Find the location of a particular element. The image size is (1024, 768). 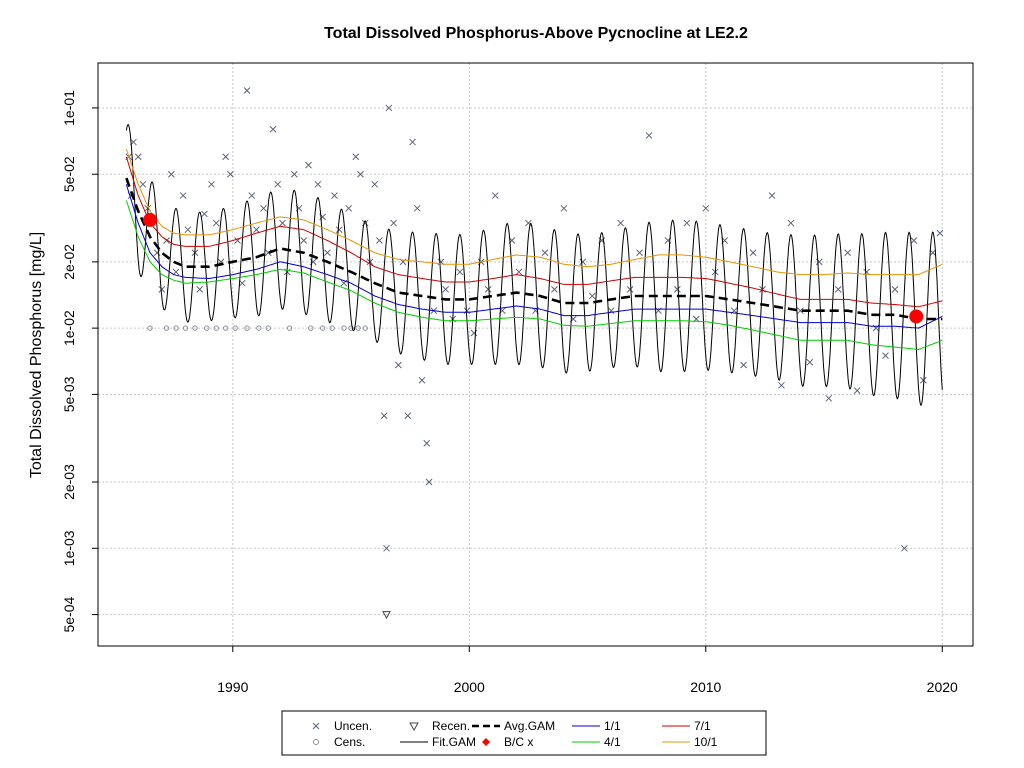

y-tick-label: 2e-02 is located at coordinates (69, 262).